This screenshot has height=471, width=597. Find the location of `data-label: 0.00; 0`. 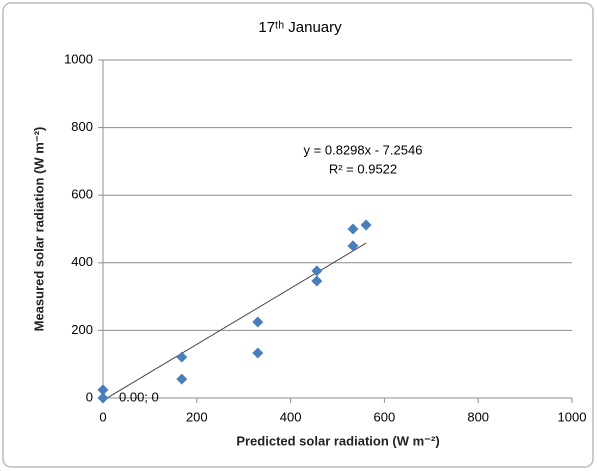

data-label: 0.00; 0 is located at coordinates (139, 396).